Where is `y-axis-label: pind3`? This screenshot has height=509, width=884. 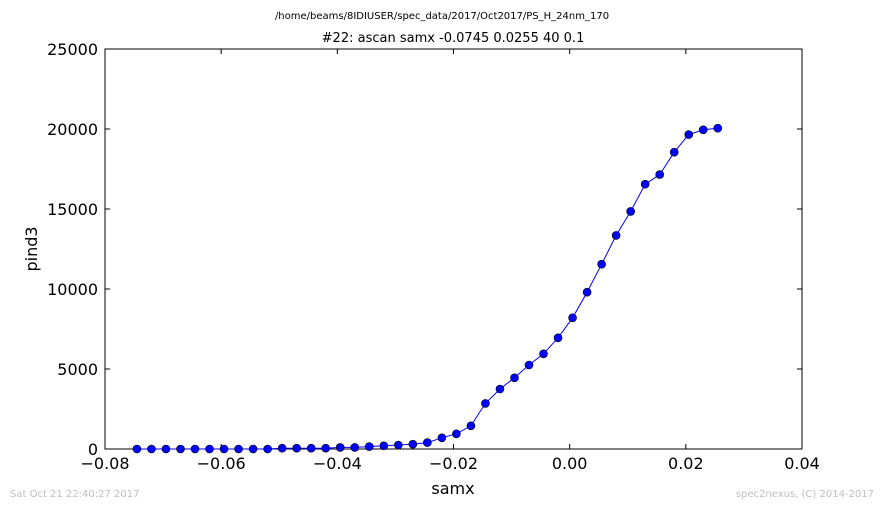
y-axis-label: pind3 is located at coordinates (31, 248).